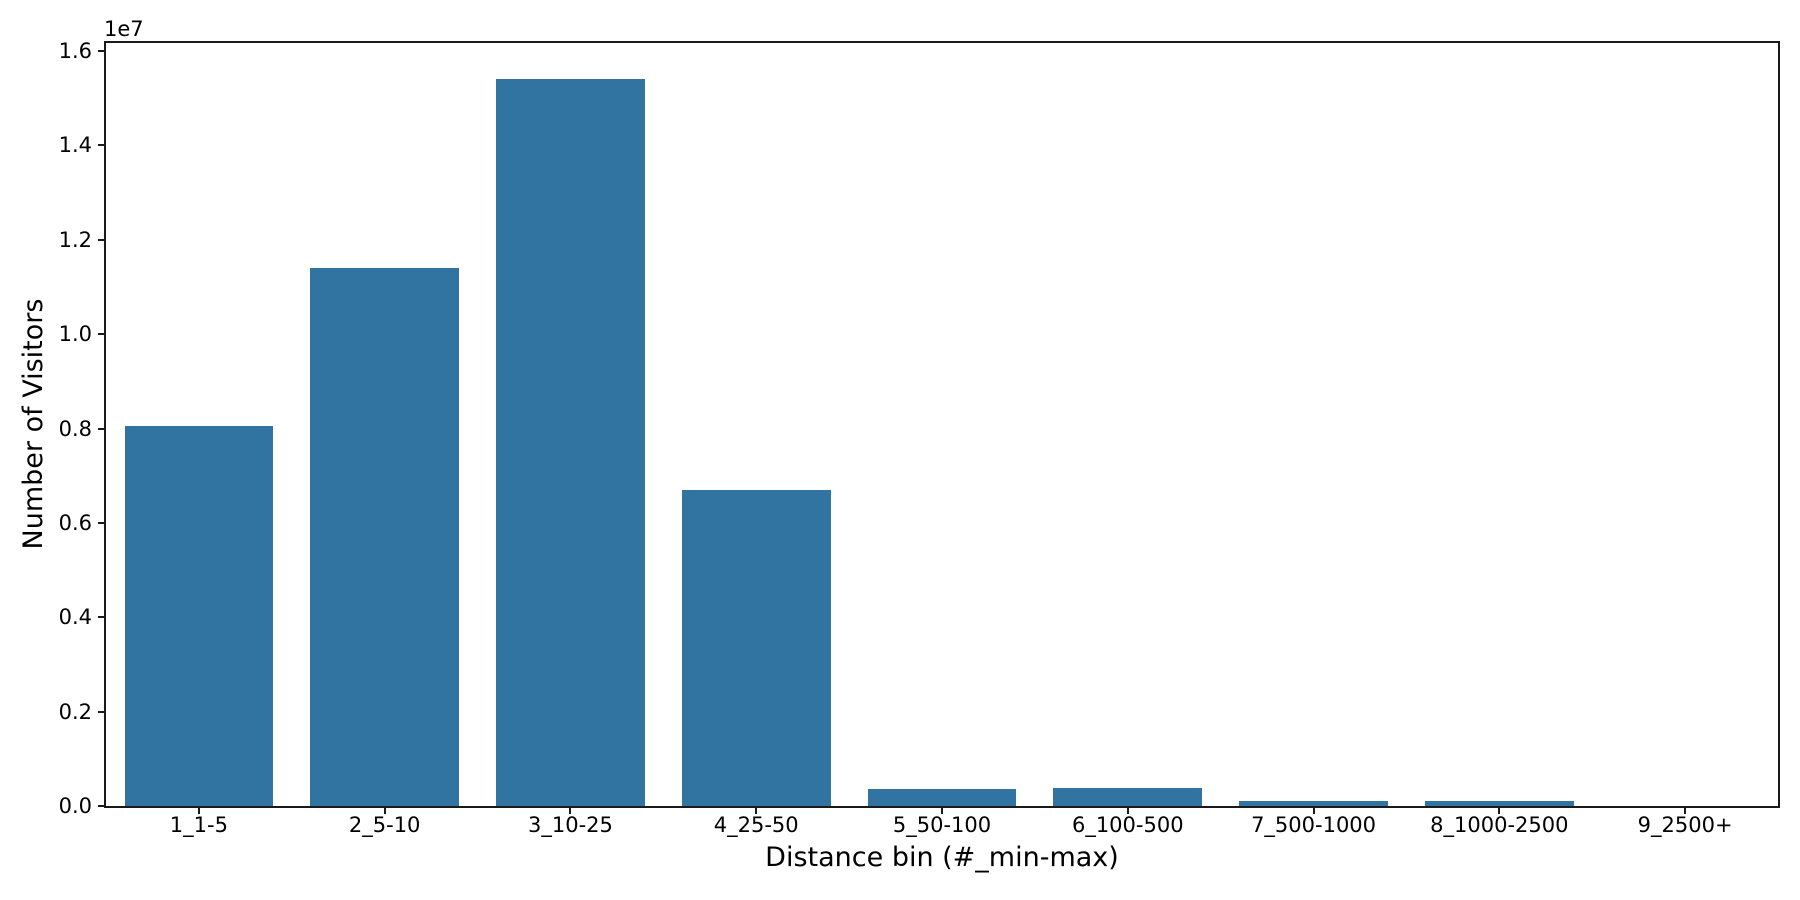 This screenshot has width=1800, height=900. What do you see at coordinates (384, 825) in the screenshot?
I see `x-tick-label: 2_5-10` at bounding box center [384, 825].